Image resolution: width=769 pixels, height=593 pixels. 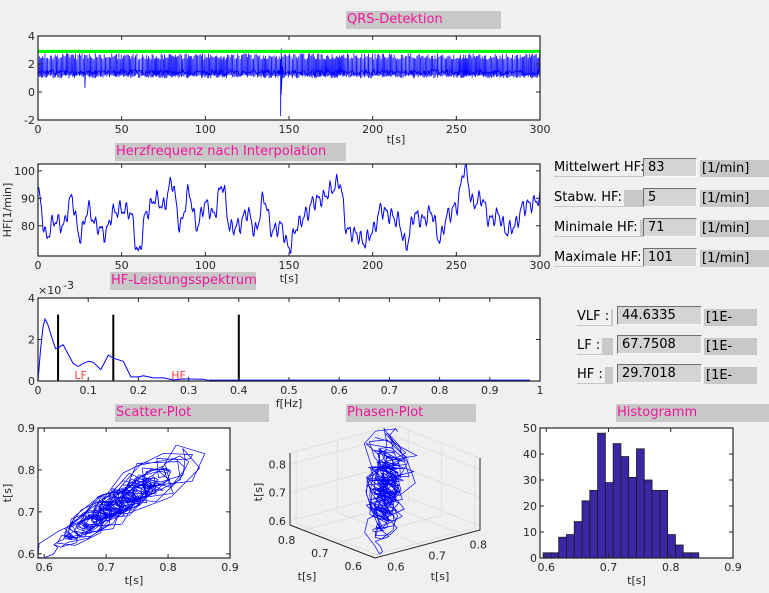 I want to click on phase-ztick-label: 0.8, so click(x=278, y=464).